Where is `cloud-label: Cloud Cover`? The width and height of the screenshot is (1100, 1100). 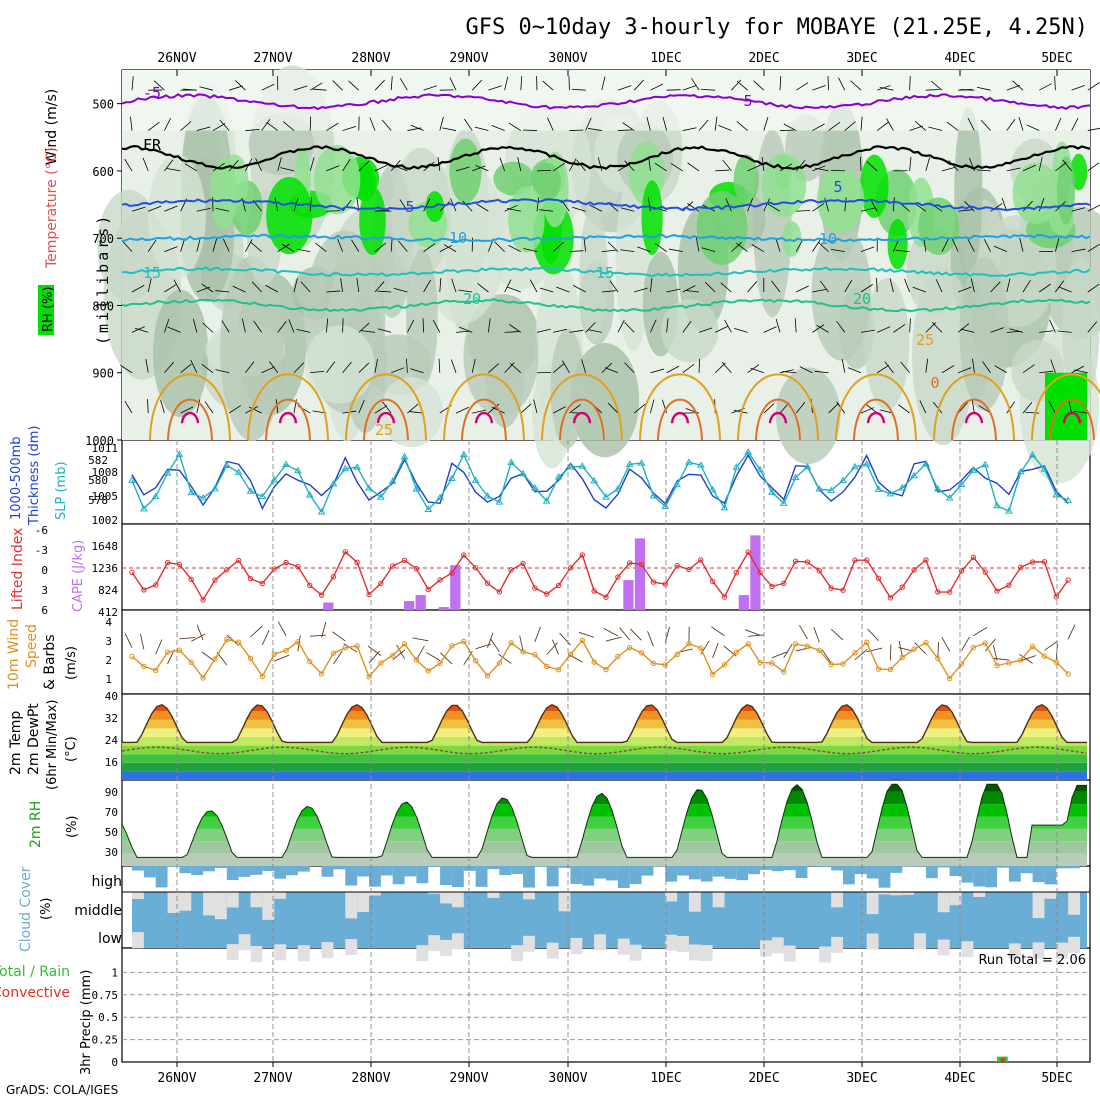
cloud-label: Cloud Cover is located at coordinates (26, 909).